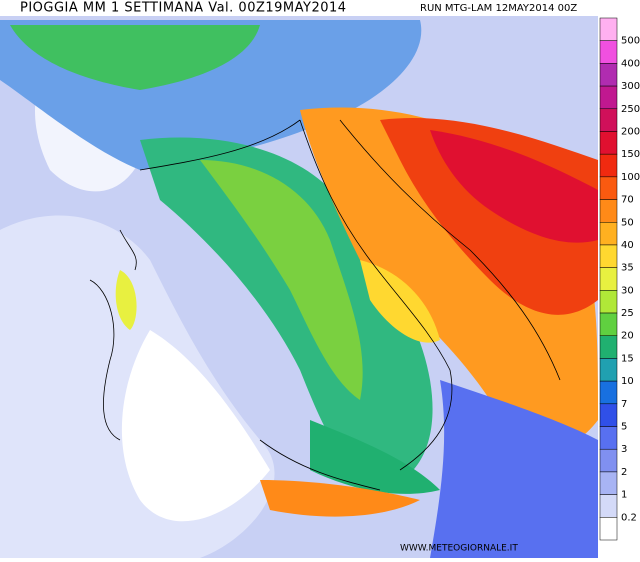 This screenshot has height=562, width=640. What do you see at coordinates (627, 200) in the screenshot?
I see `legend-level: 70` at bounding box center [627, 200].